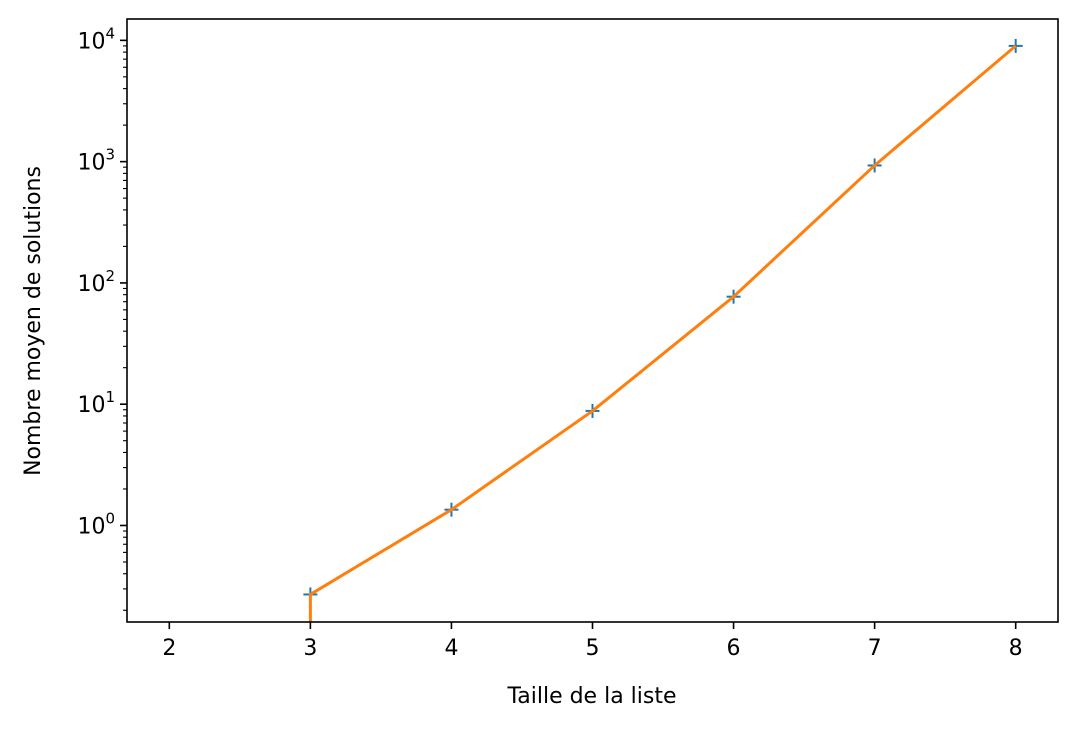 This screenshot has height=730, width=1077. Describe the element at coordinates (96, 524) in the screenshot. I see `y-tick-label: 10⁰` at that location.